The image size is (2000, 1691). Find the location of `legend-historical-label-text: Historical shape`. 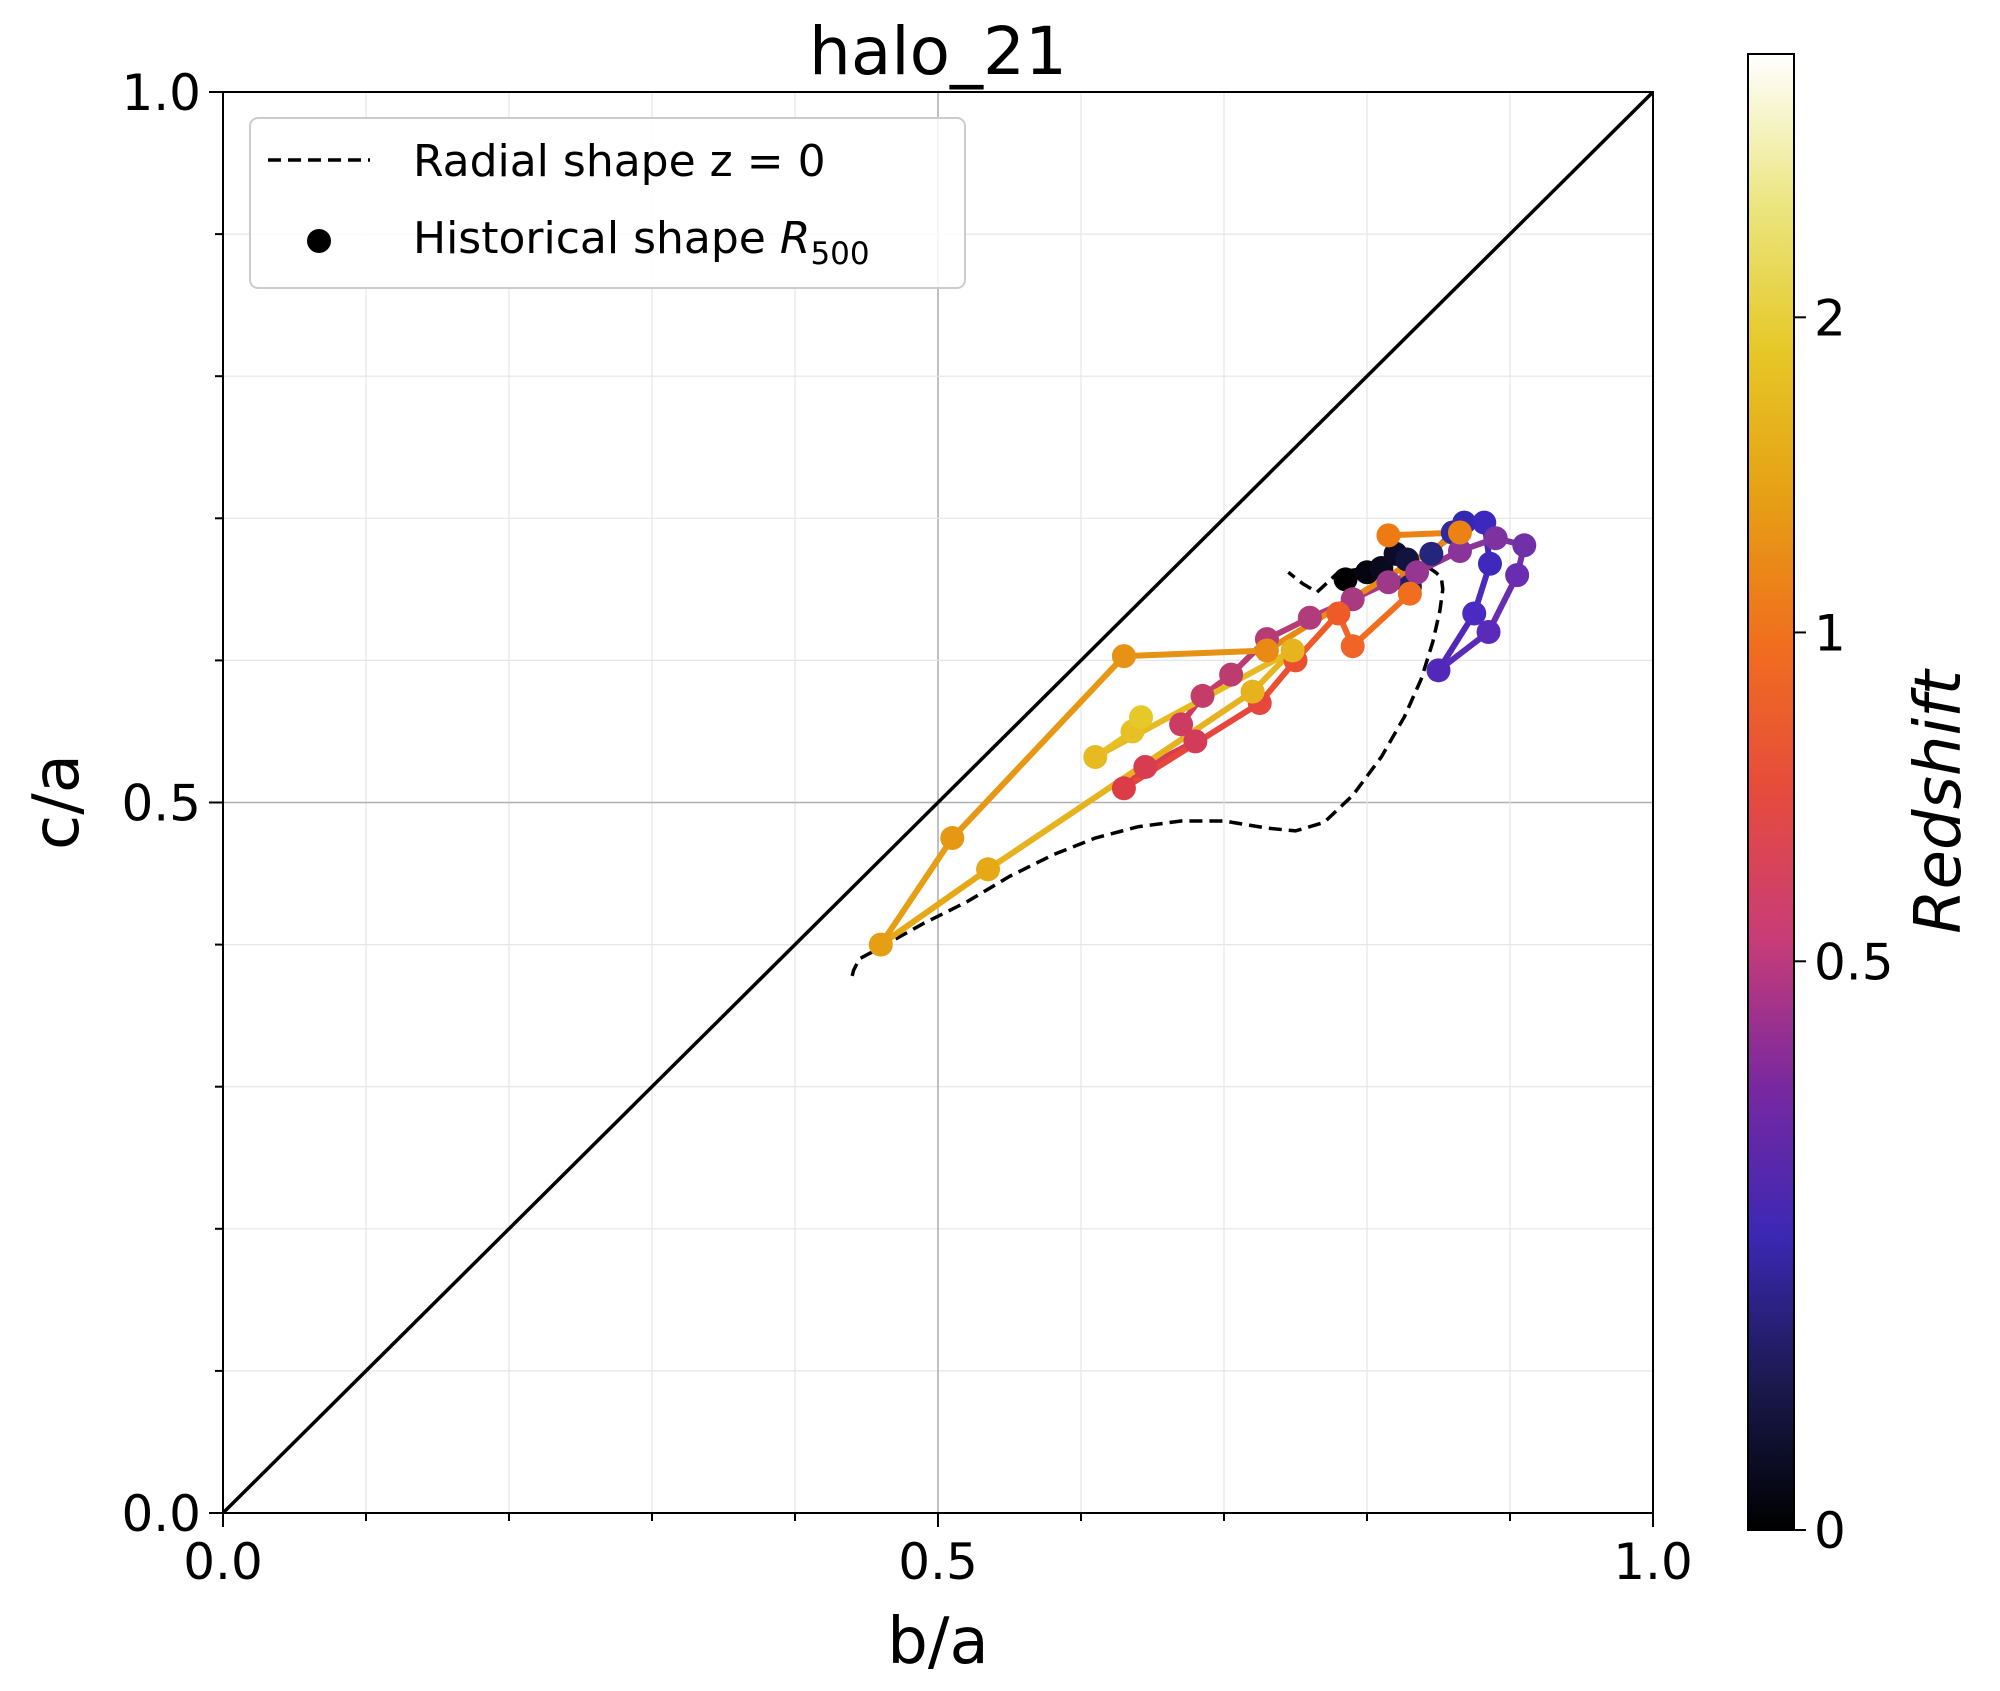

legend-historical-label-text: Historical shape is located at coordinates (596, 238).